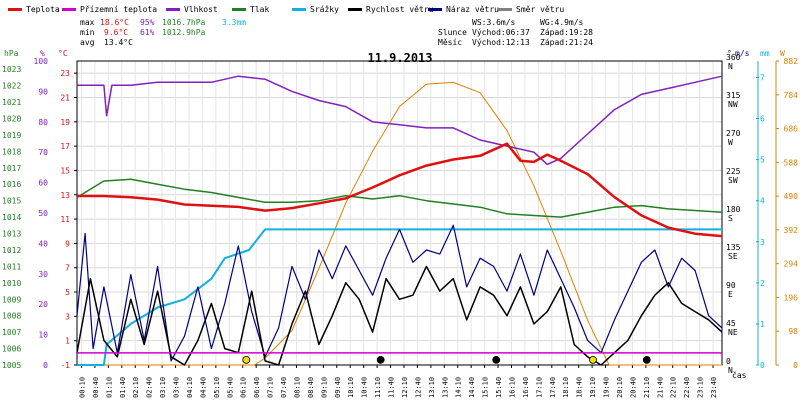 The image size is (800, 400). What do you see at coordinates (620, 387) in the screenshot?
I see `x-tick-label: 20:10` at bounding box center [620, 387].